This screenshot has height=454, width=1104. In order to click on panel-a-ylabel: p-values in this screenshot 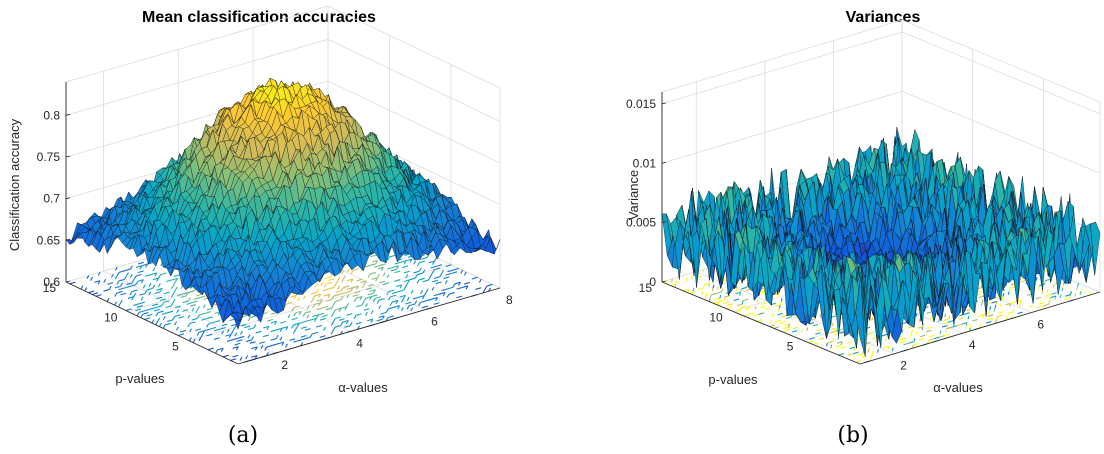, I will do `click(140, 378)`.